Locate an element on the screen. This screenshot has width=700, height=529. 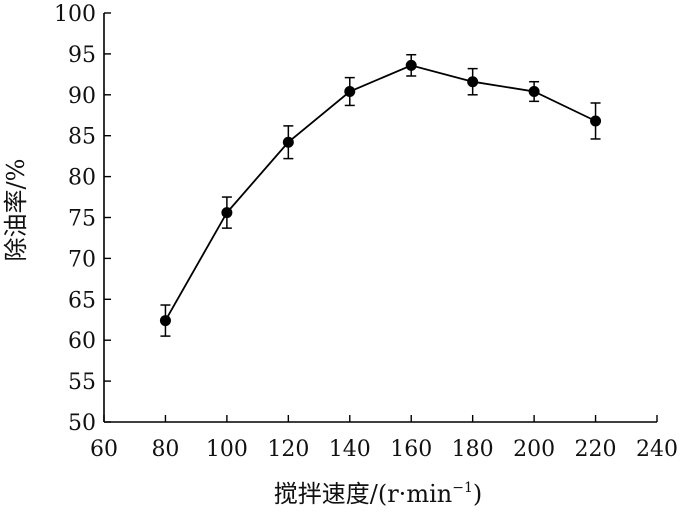
y-tick-label: 85 is located at coordinates (82, 137).